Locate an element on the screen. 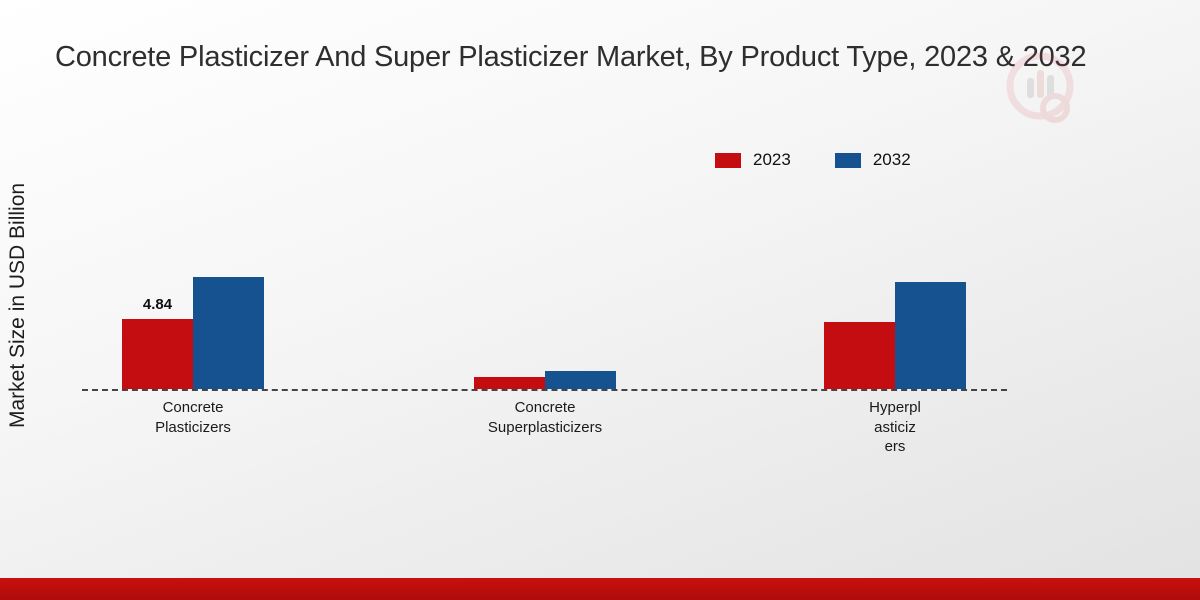 The height and width of the screenshot is (600, 1200). bottom-red-strip is located at coordinates (600, 589).